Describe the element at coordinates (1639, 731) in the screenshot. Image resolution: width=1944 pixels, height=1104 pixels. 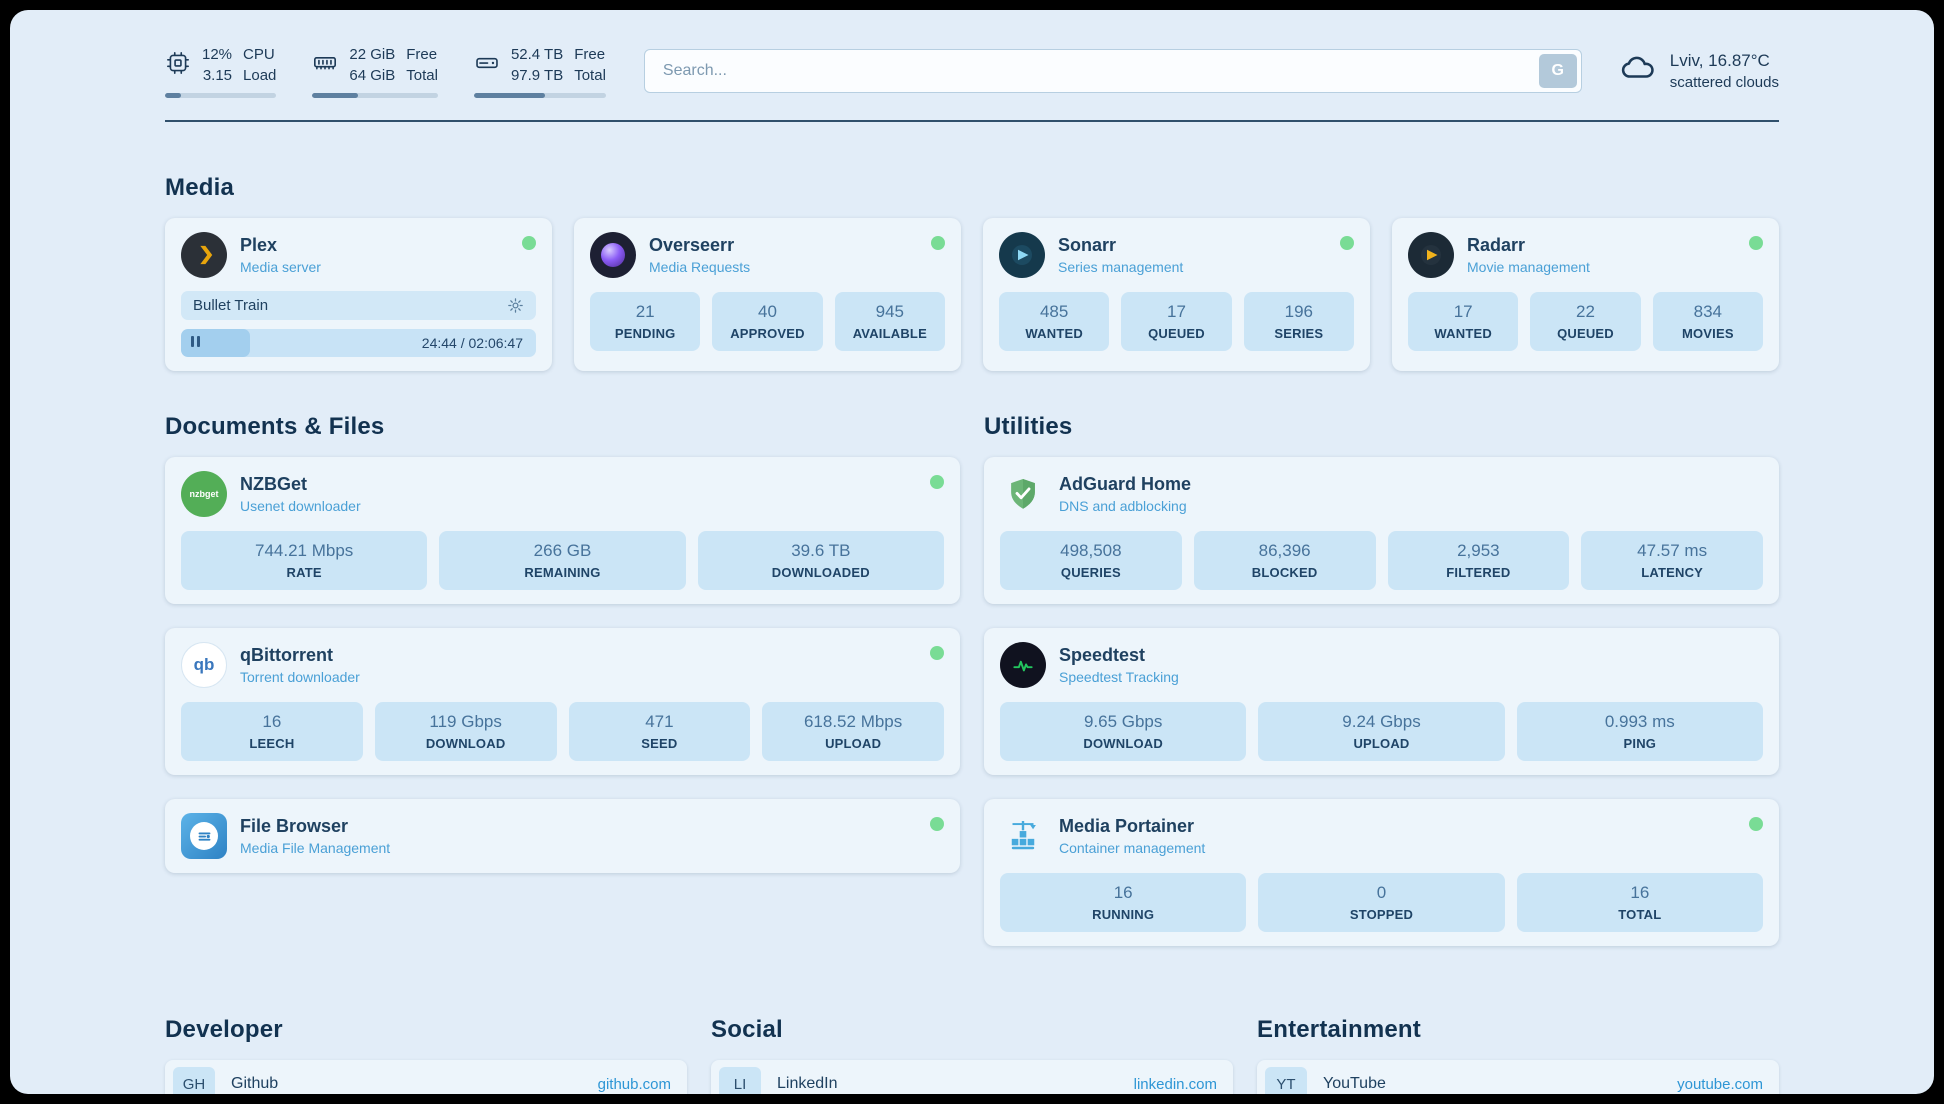
I see `stat-box: 0.993 ms PING` at that location.